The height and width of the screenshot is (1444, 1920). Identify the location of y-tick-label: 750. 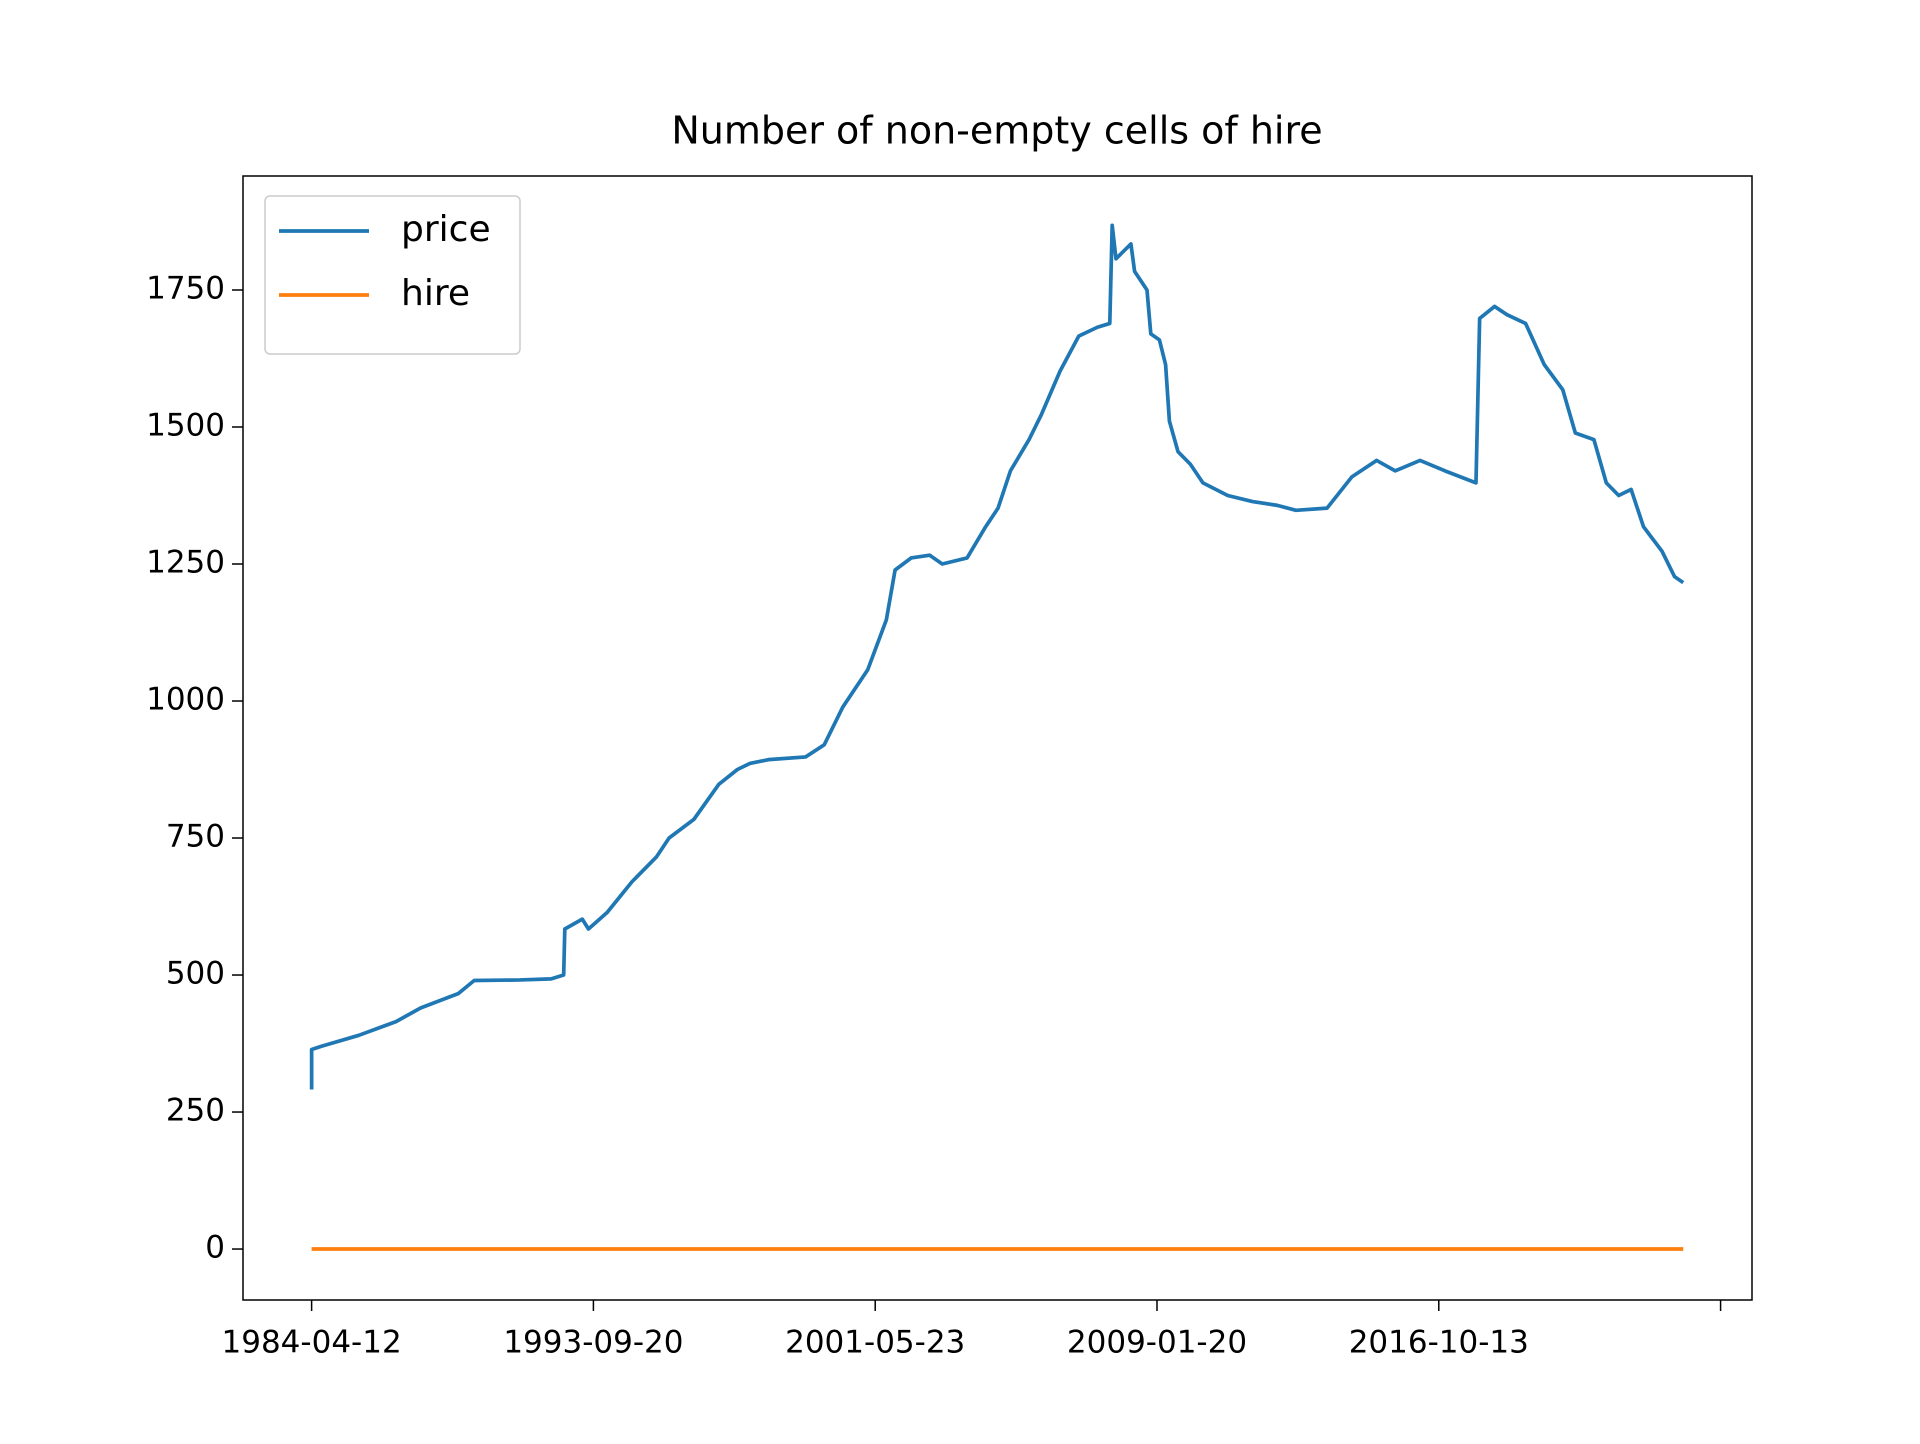
(195, 837).